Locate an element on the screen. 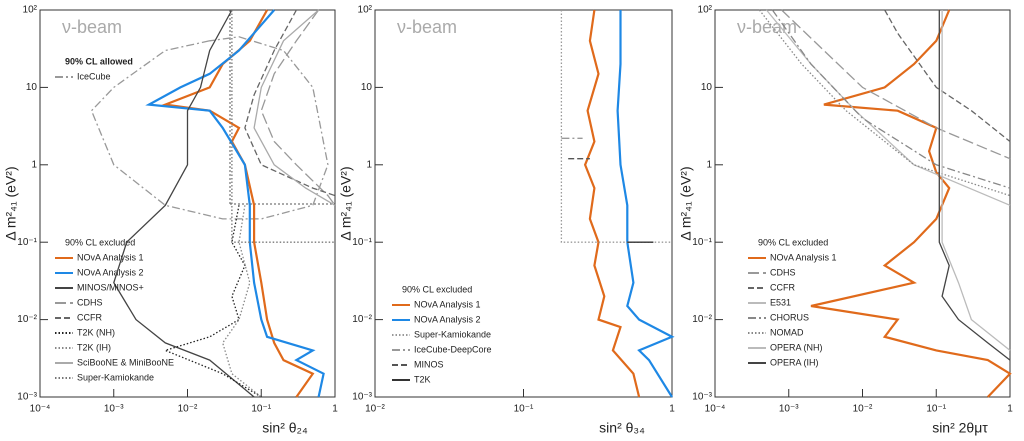 This screenshot has width=1024, height=441. legend-label: SciBooNE & MiniBooNE is located at coordinates (125, 362).